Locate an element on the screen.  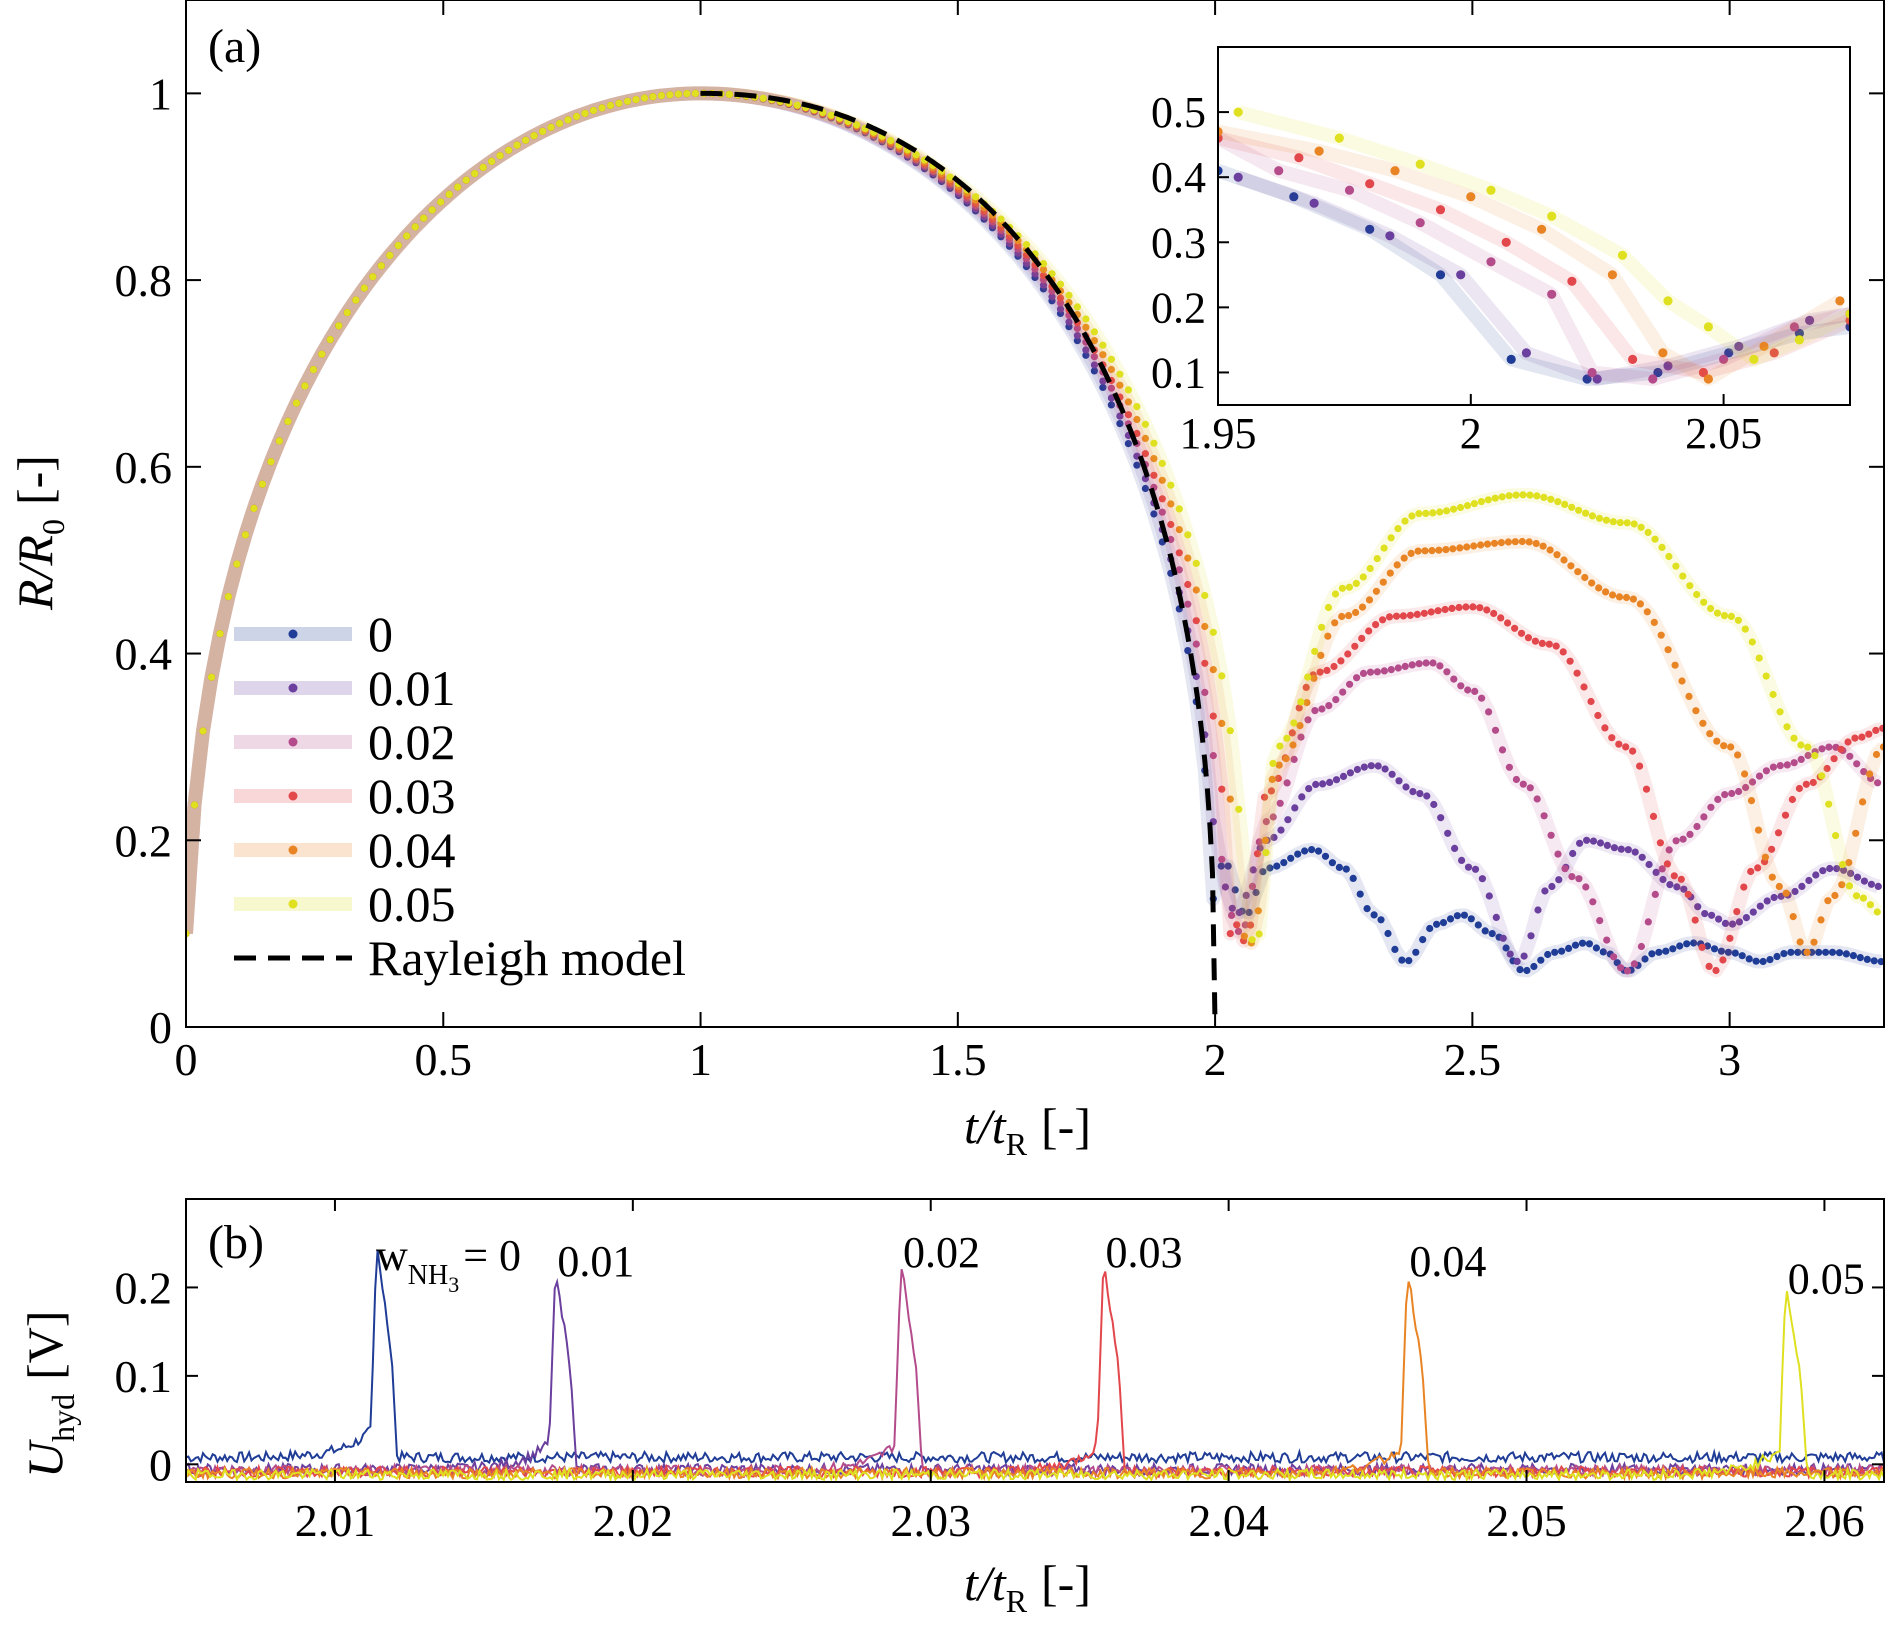
point-0.02-105 is located at coordinates (1077, 328).